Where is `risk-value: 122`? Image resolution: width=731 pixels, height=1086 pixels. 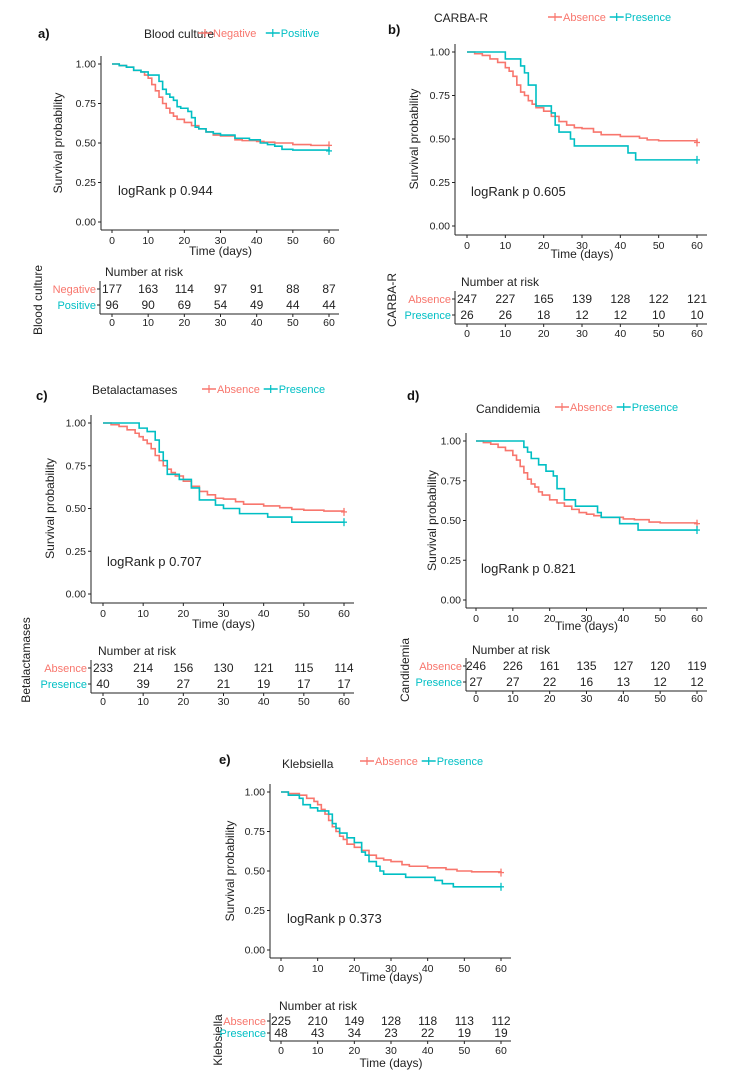 risk-value: 122 is located at coordinates (659, 299).